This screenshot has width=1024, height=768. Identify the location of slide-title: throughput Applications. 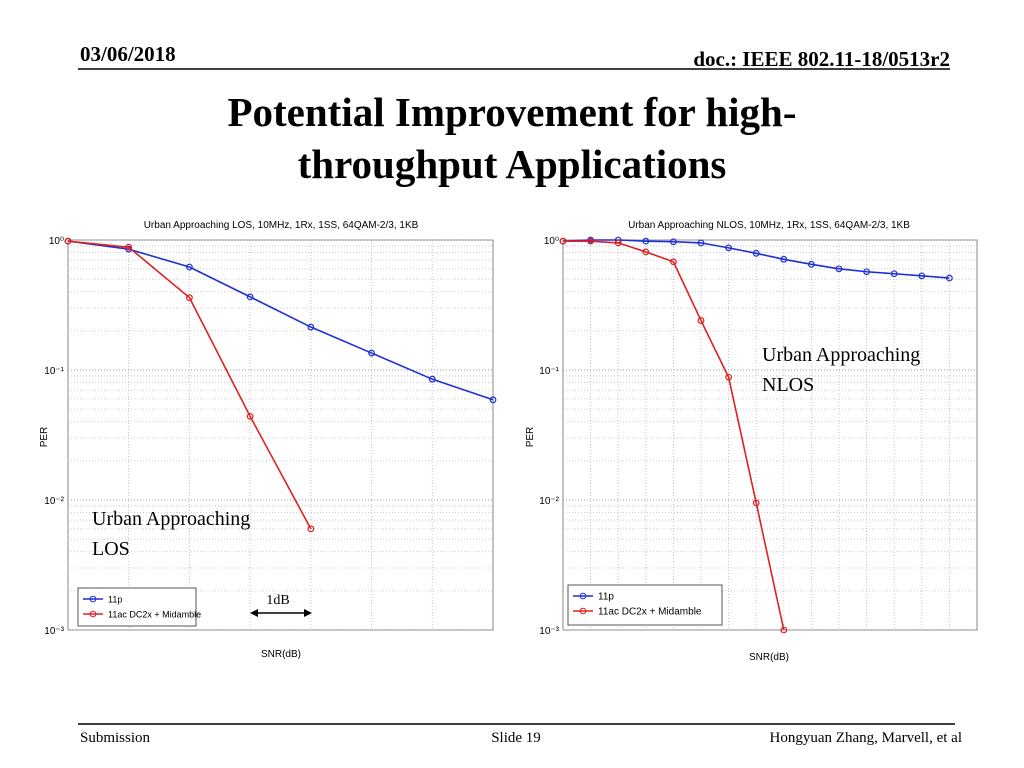
(512, 164).